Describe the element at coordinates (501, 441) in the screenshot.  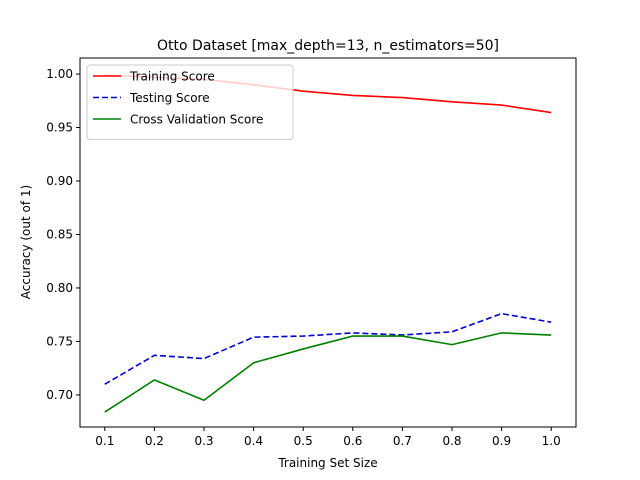
I see `x-tick-label: 0.9` at that location.